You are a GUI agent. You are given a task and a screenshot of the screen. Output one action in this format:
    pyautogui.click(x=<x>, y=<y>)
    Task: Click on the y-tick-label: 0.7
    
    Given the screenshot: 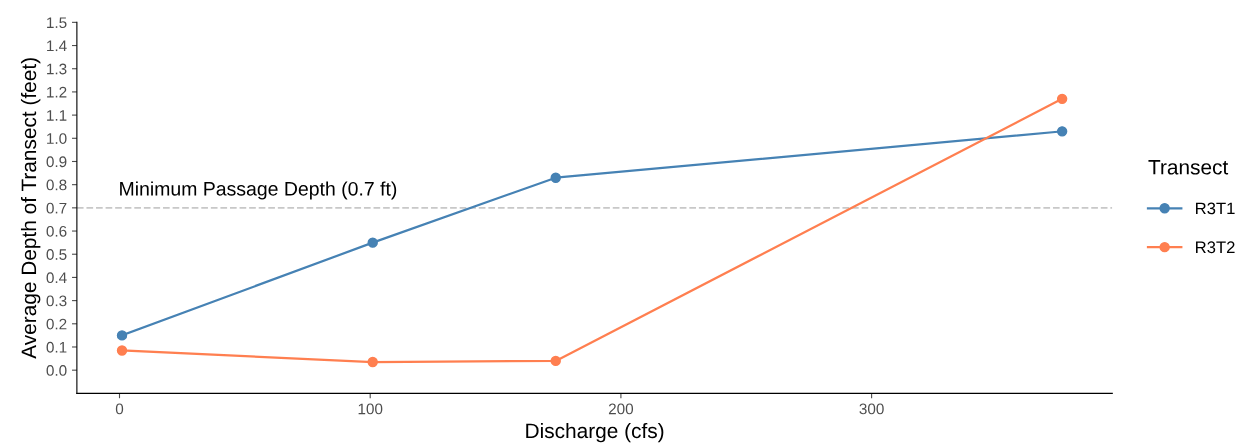 What is the action you would take?
    pyautogui.click(x=56, y=208)
    